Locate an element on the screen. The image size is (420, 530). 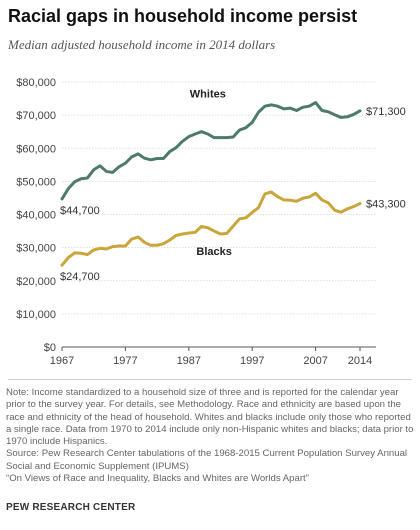
start-label-whites: $44,700 is located at coordinates (80, 211).